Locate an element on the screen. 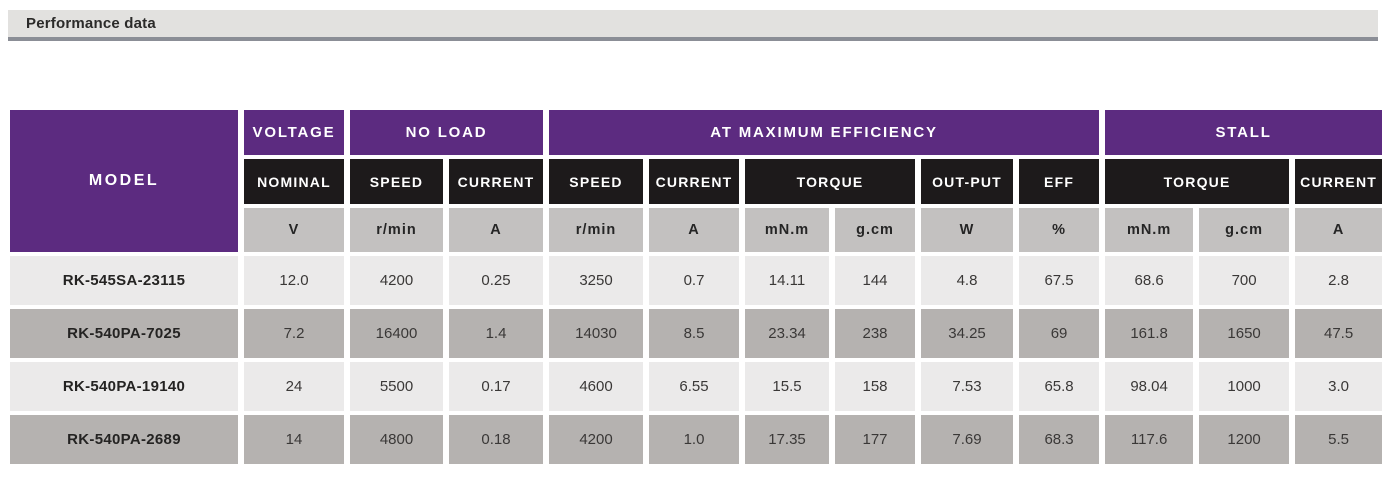 Image resolution: width=1387 pixels, height=482 pixels. value-cell: 68.3 is located at coordinates (1059, 439).